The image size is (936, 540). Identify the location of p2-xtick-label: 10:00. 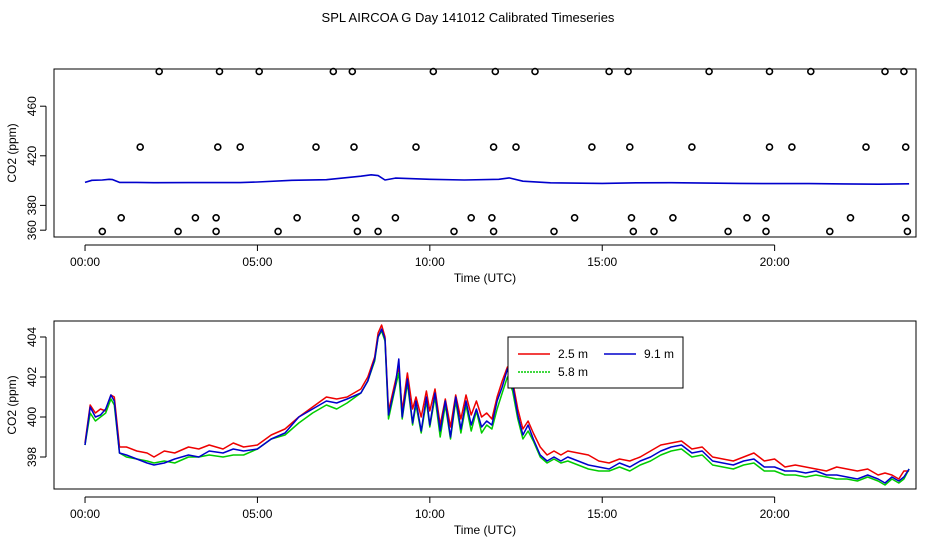
(430, 514).